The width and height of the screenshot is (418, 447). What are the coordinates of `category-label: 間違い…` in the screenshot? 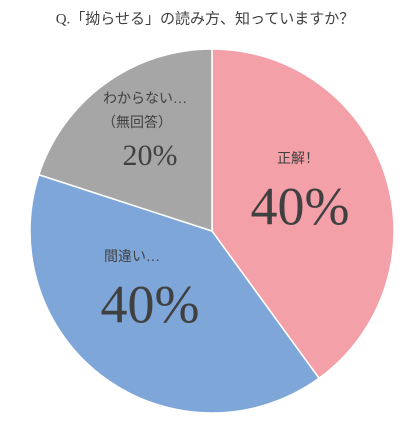 It's located at (132, 257).